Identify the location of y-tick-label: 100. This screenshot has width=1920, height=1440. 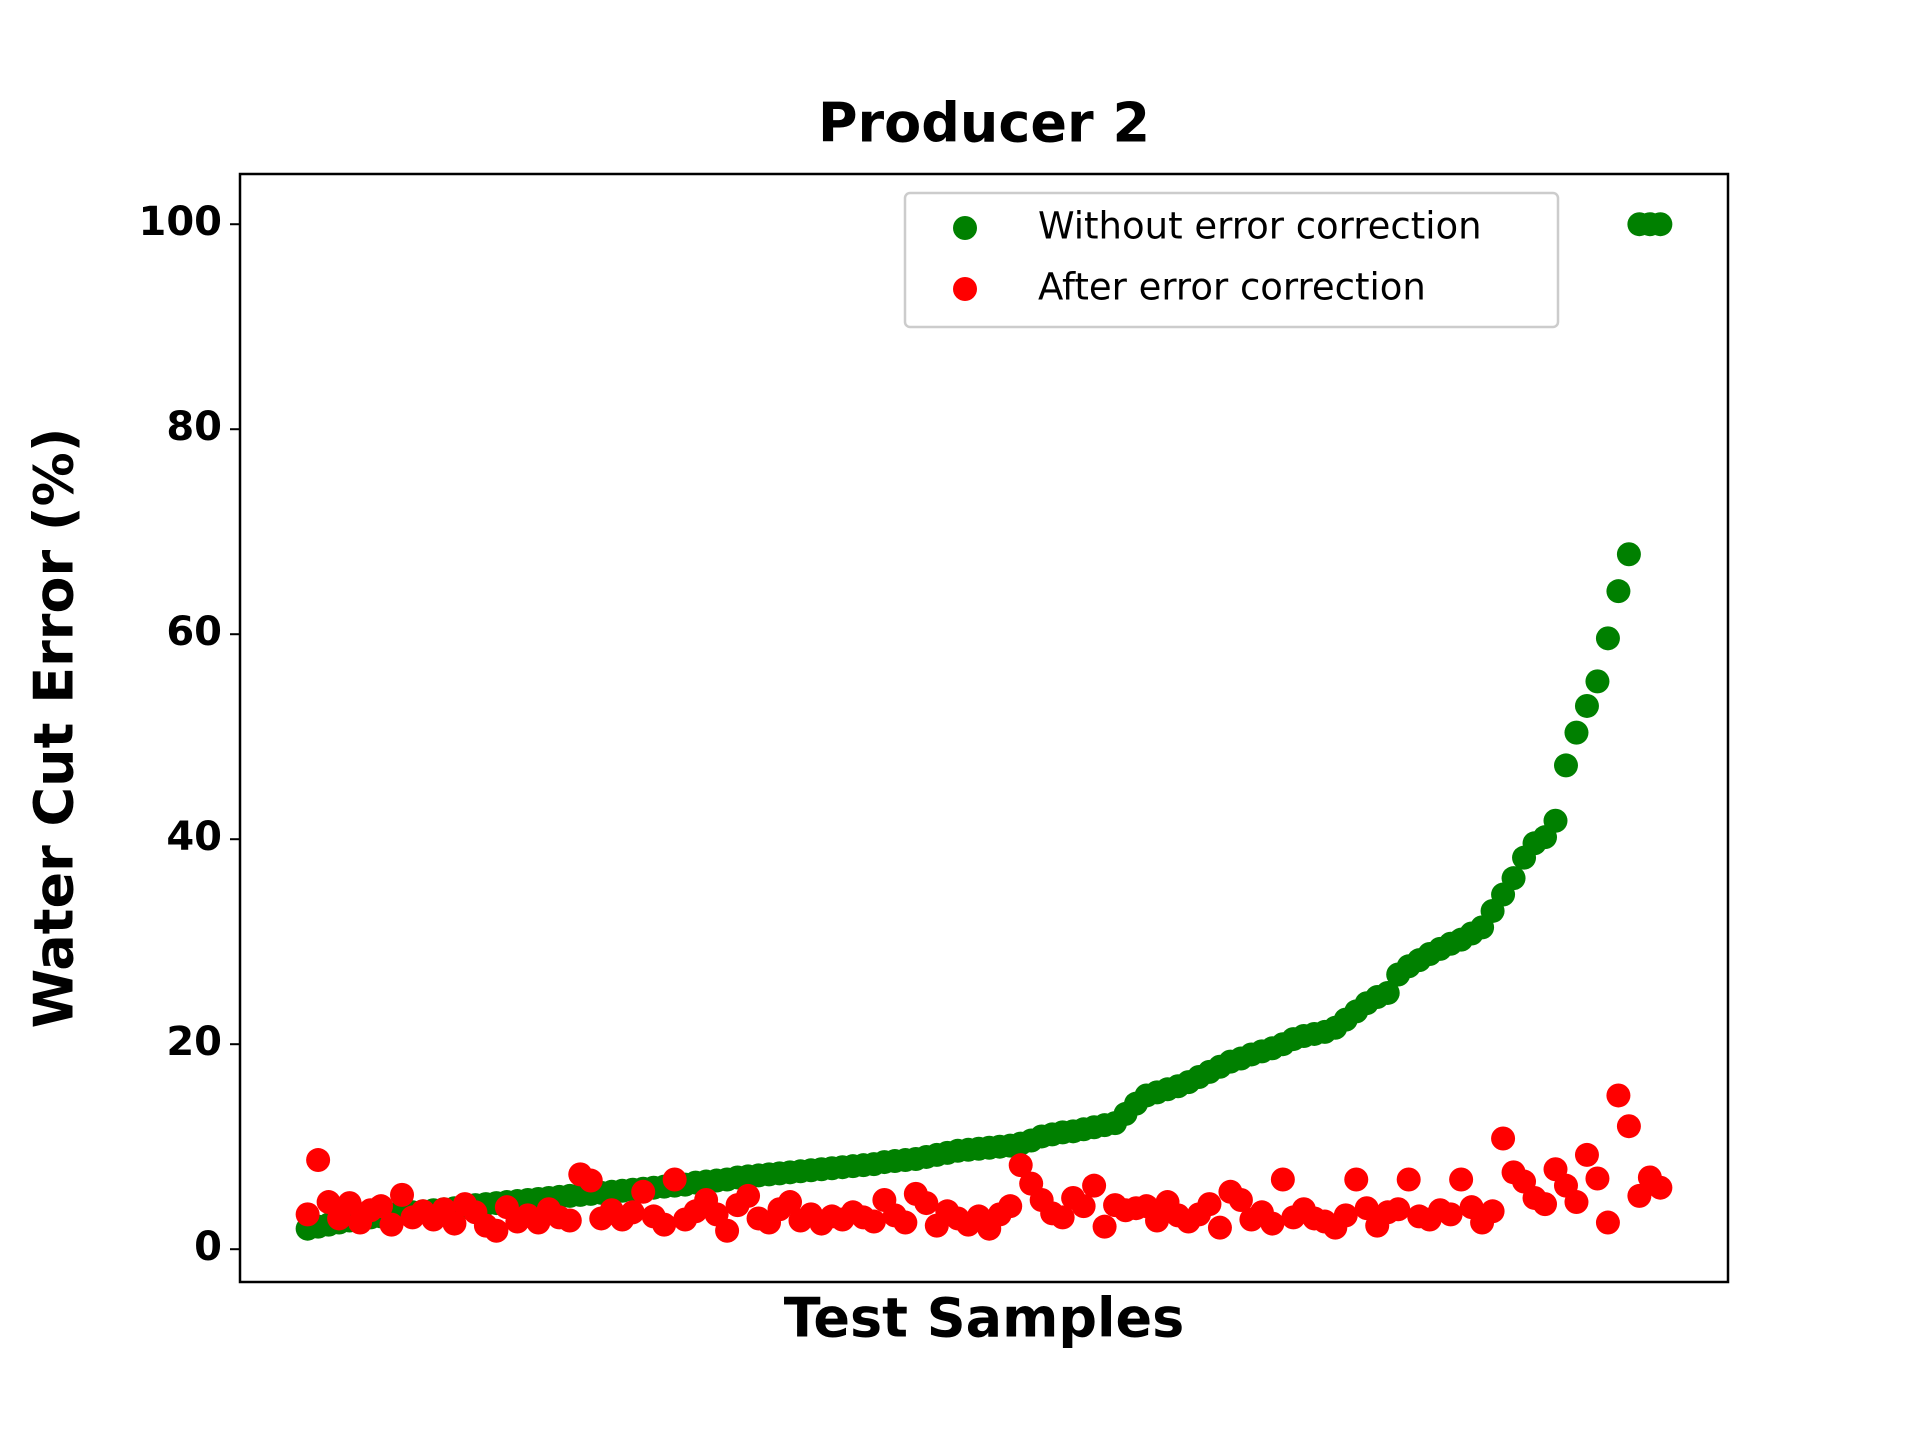
(181, 222).